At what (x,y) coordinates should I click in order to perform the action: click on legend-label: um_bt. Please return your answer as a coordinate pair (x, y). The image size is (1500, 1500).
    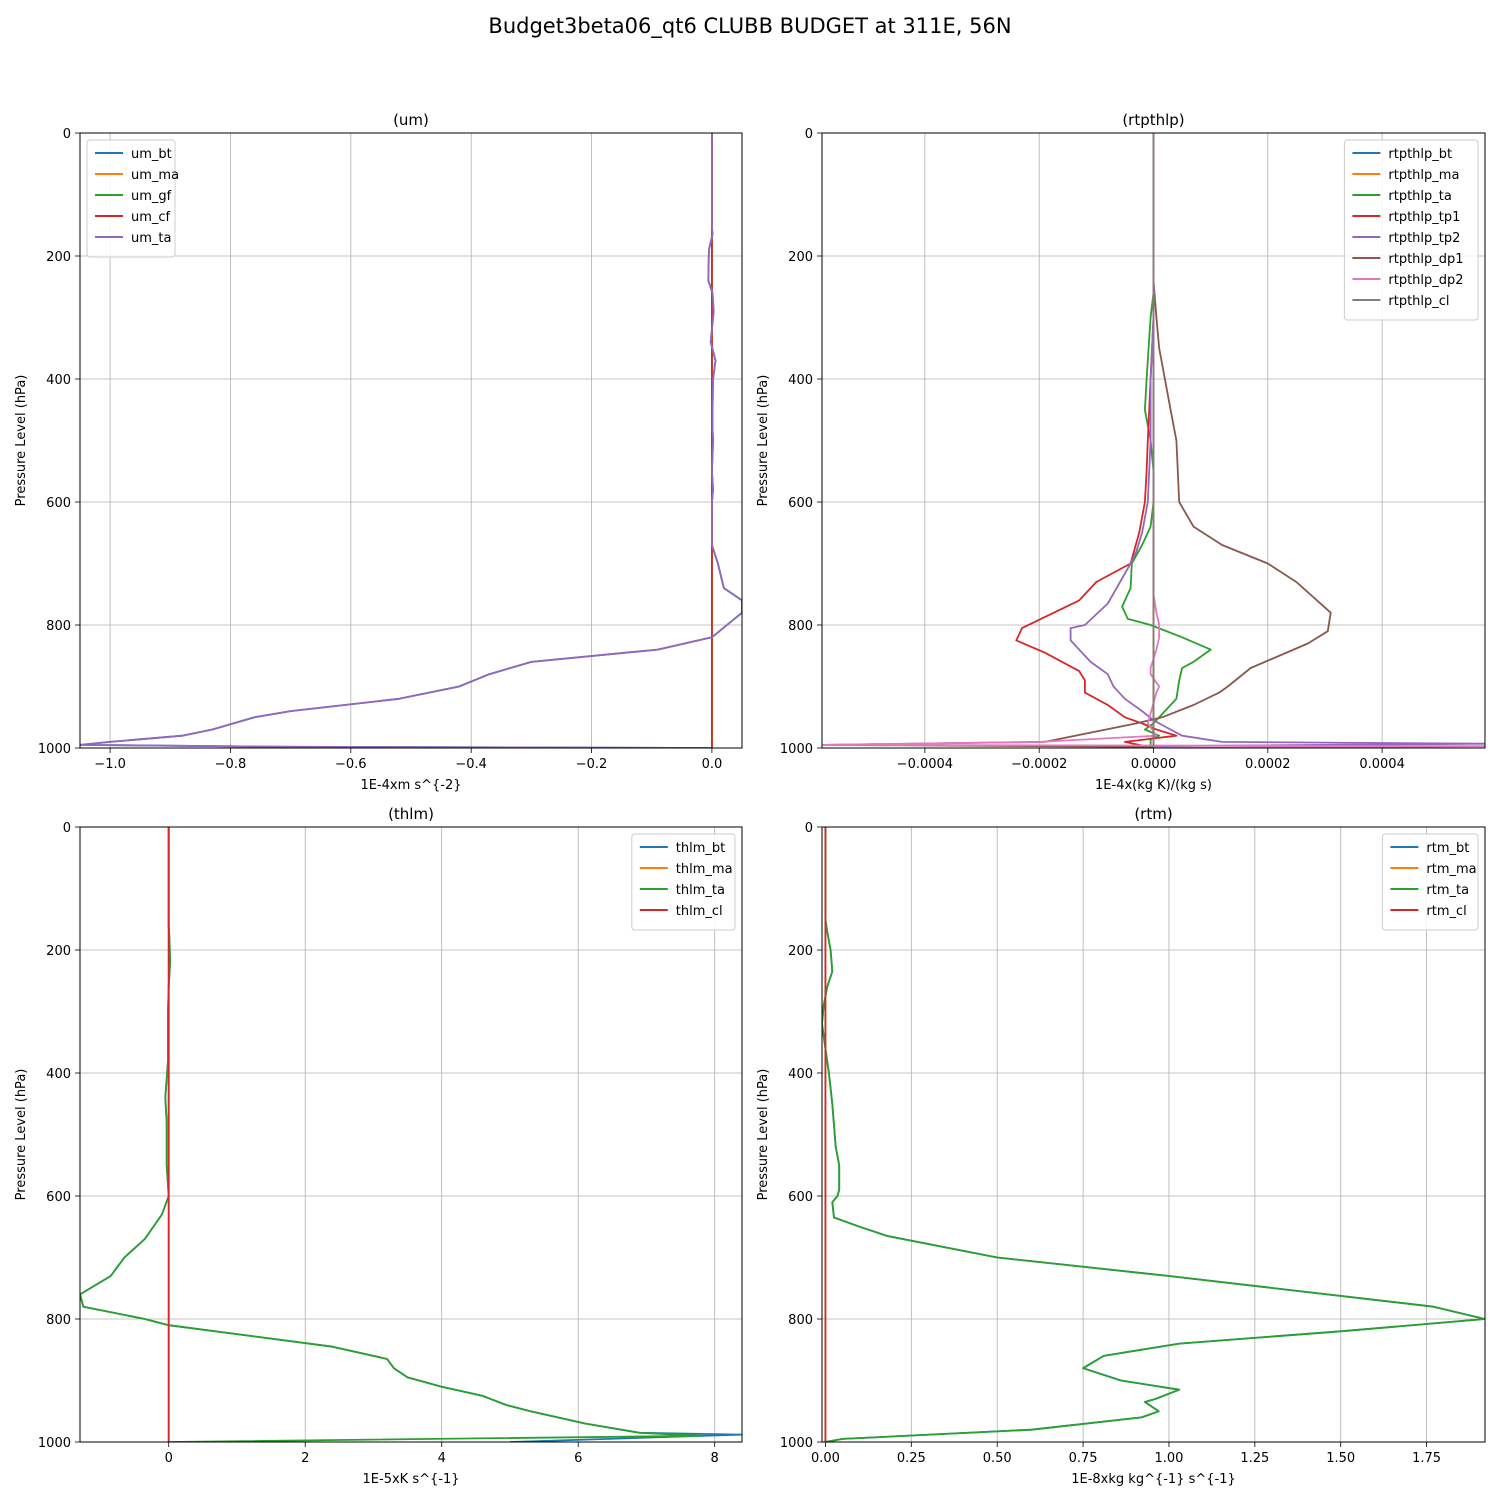
    Looking at the image, I should click on (151, 154).